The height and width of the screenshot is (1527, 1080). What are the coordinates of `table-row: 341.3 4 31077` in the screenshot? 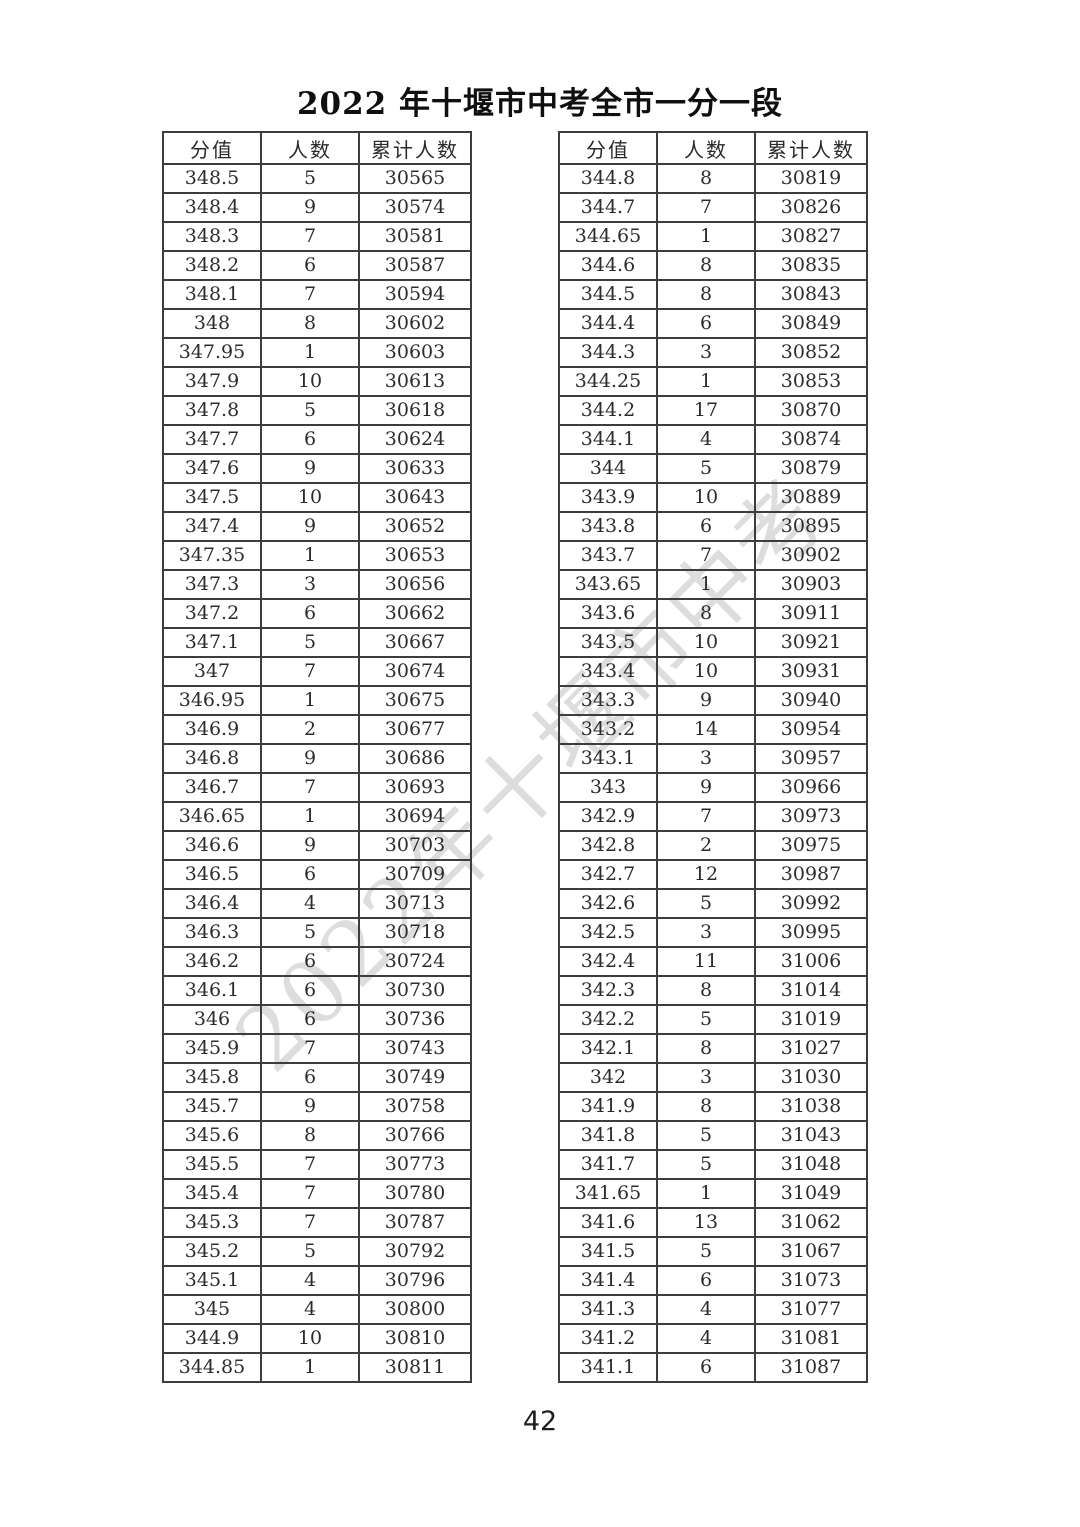 It's located at (713, 1309).